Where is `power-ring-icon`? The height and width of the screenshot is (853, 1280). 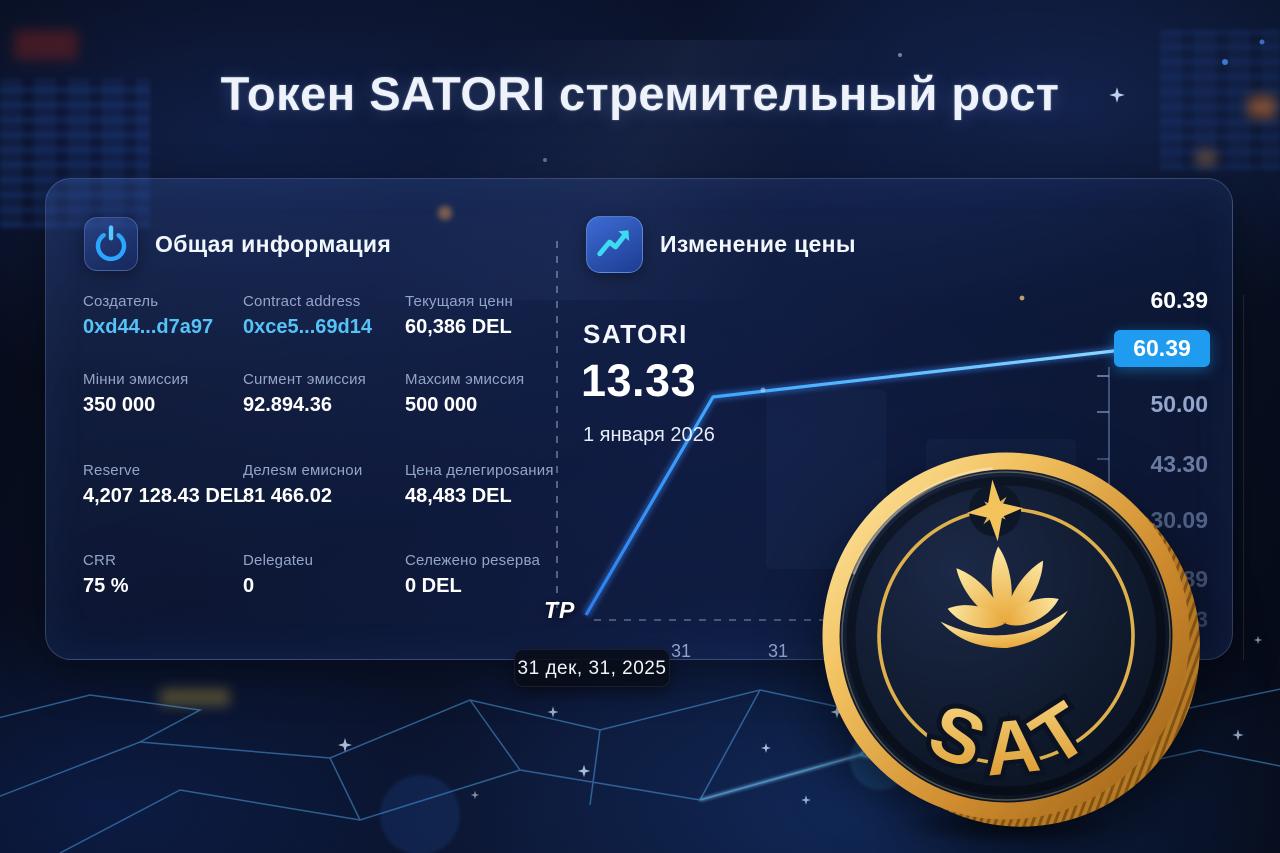
power-ring-icon is located at coordinates (111, 244).